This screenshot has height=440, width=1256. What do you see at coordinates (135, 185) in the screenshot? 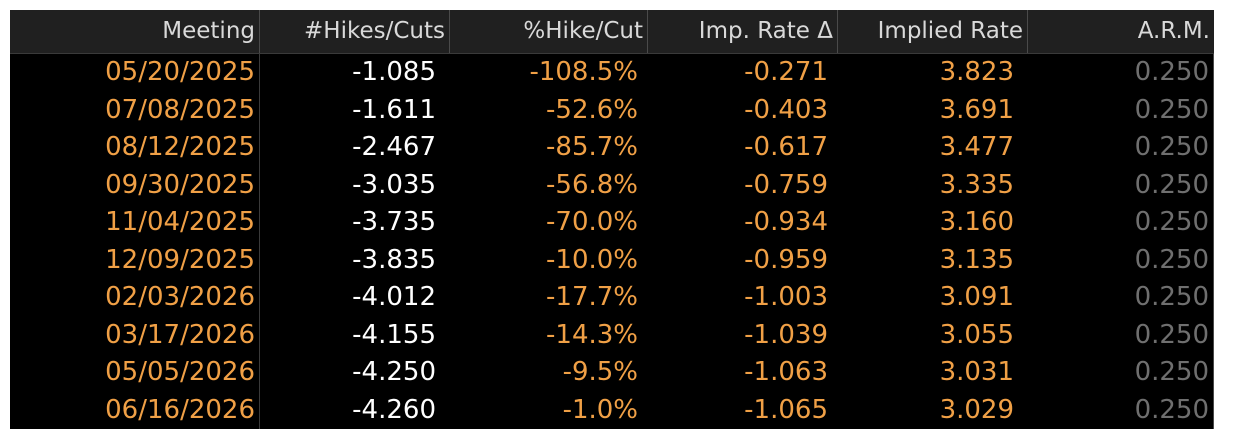
I see `meeting-date-cell: 09/30/2025` at bounding box center [135, 185].